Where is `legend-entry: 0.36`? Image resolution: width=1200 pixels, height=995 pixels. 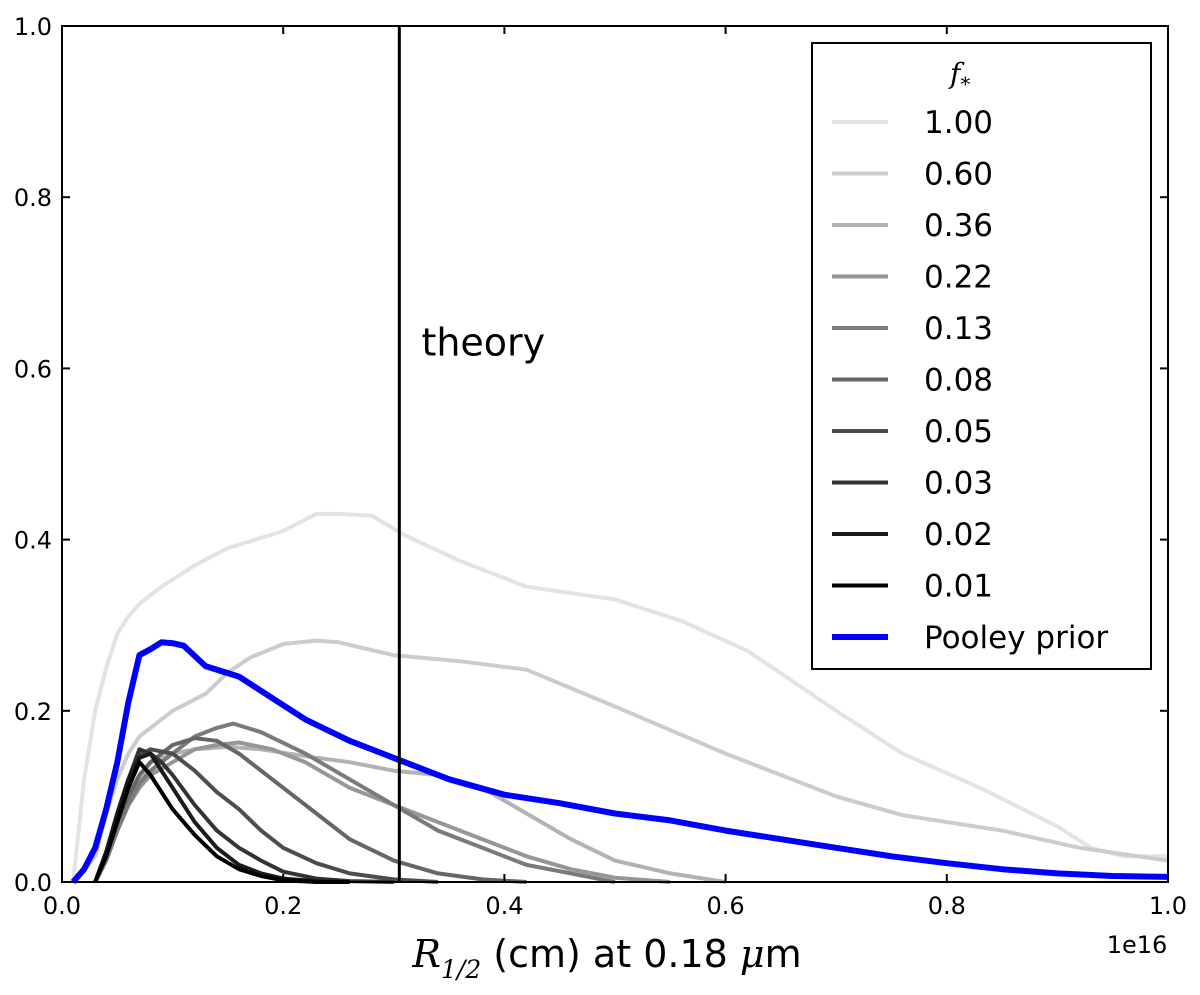 legend-entry: 0.36 is located at coordinates (912, 226).